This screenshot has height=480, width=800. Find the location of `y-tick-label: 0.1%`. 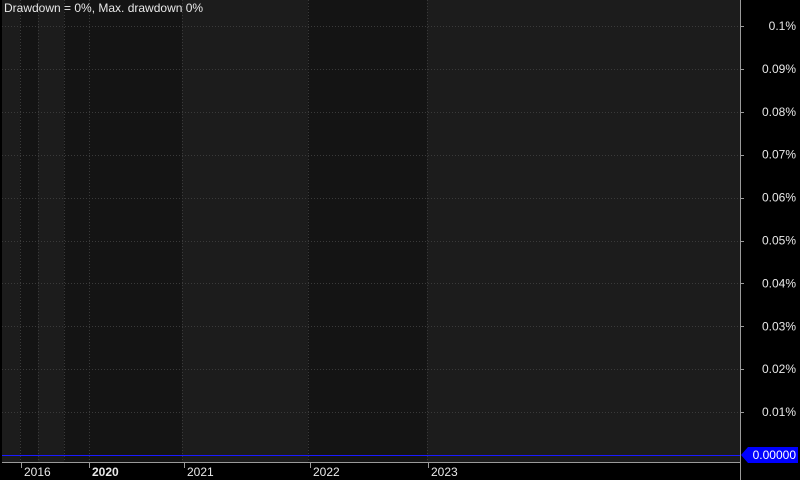

y-tick-label: 0.1% is located at coordinates (783, 26).